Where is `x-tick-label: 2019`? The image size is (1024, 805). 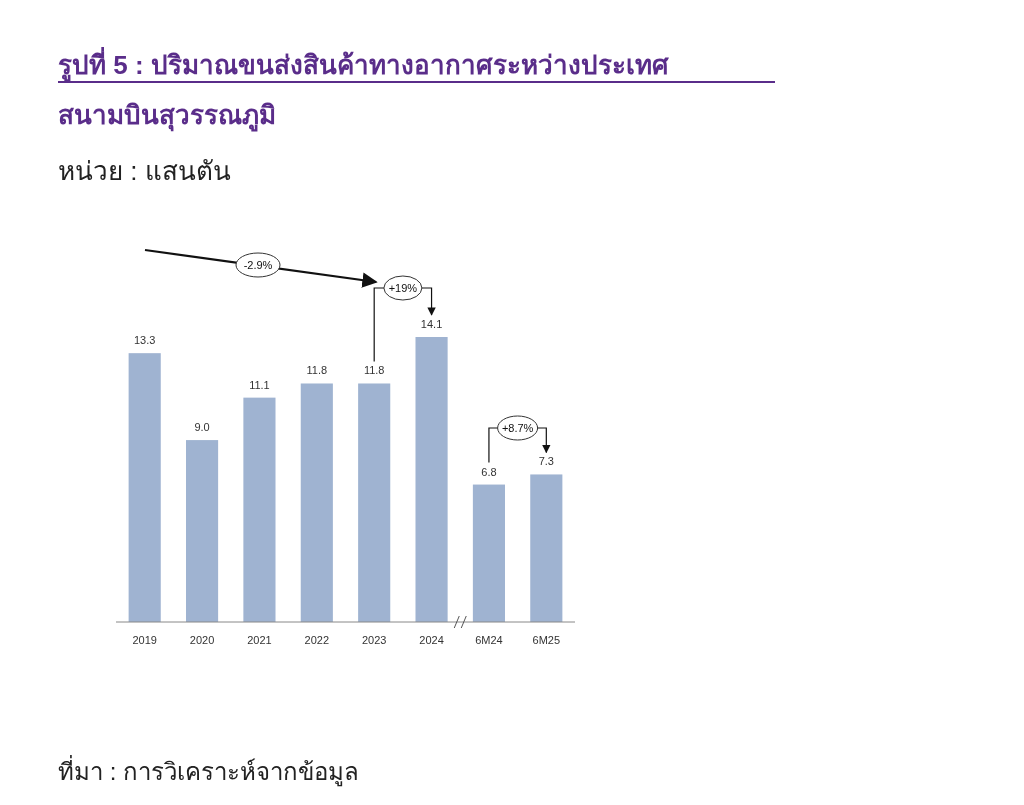
x-tick-label: 2019 is located at coordinates (144, 640).